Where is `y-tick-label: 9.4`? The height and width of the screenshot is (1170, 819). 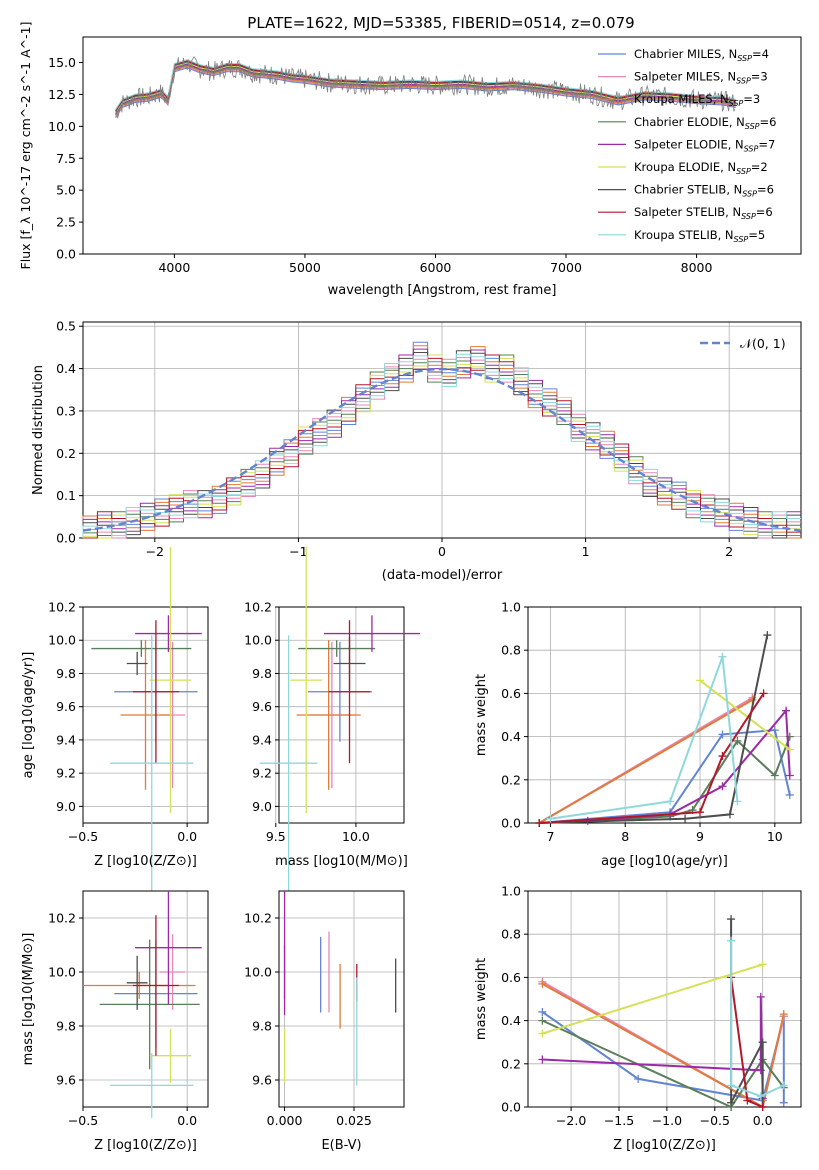 y-tick-label: 9.4 is located at coordinates (66, 739).